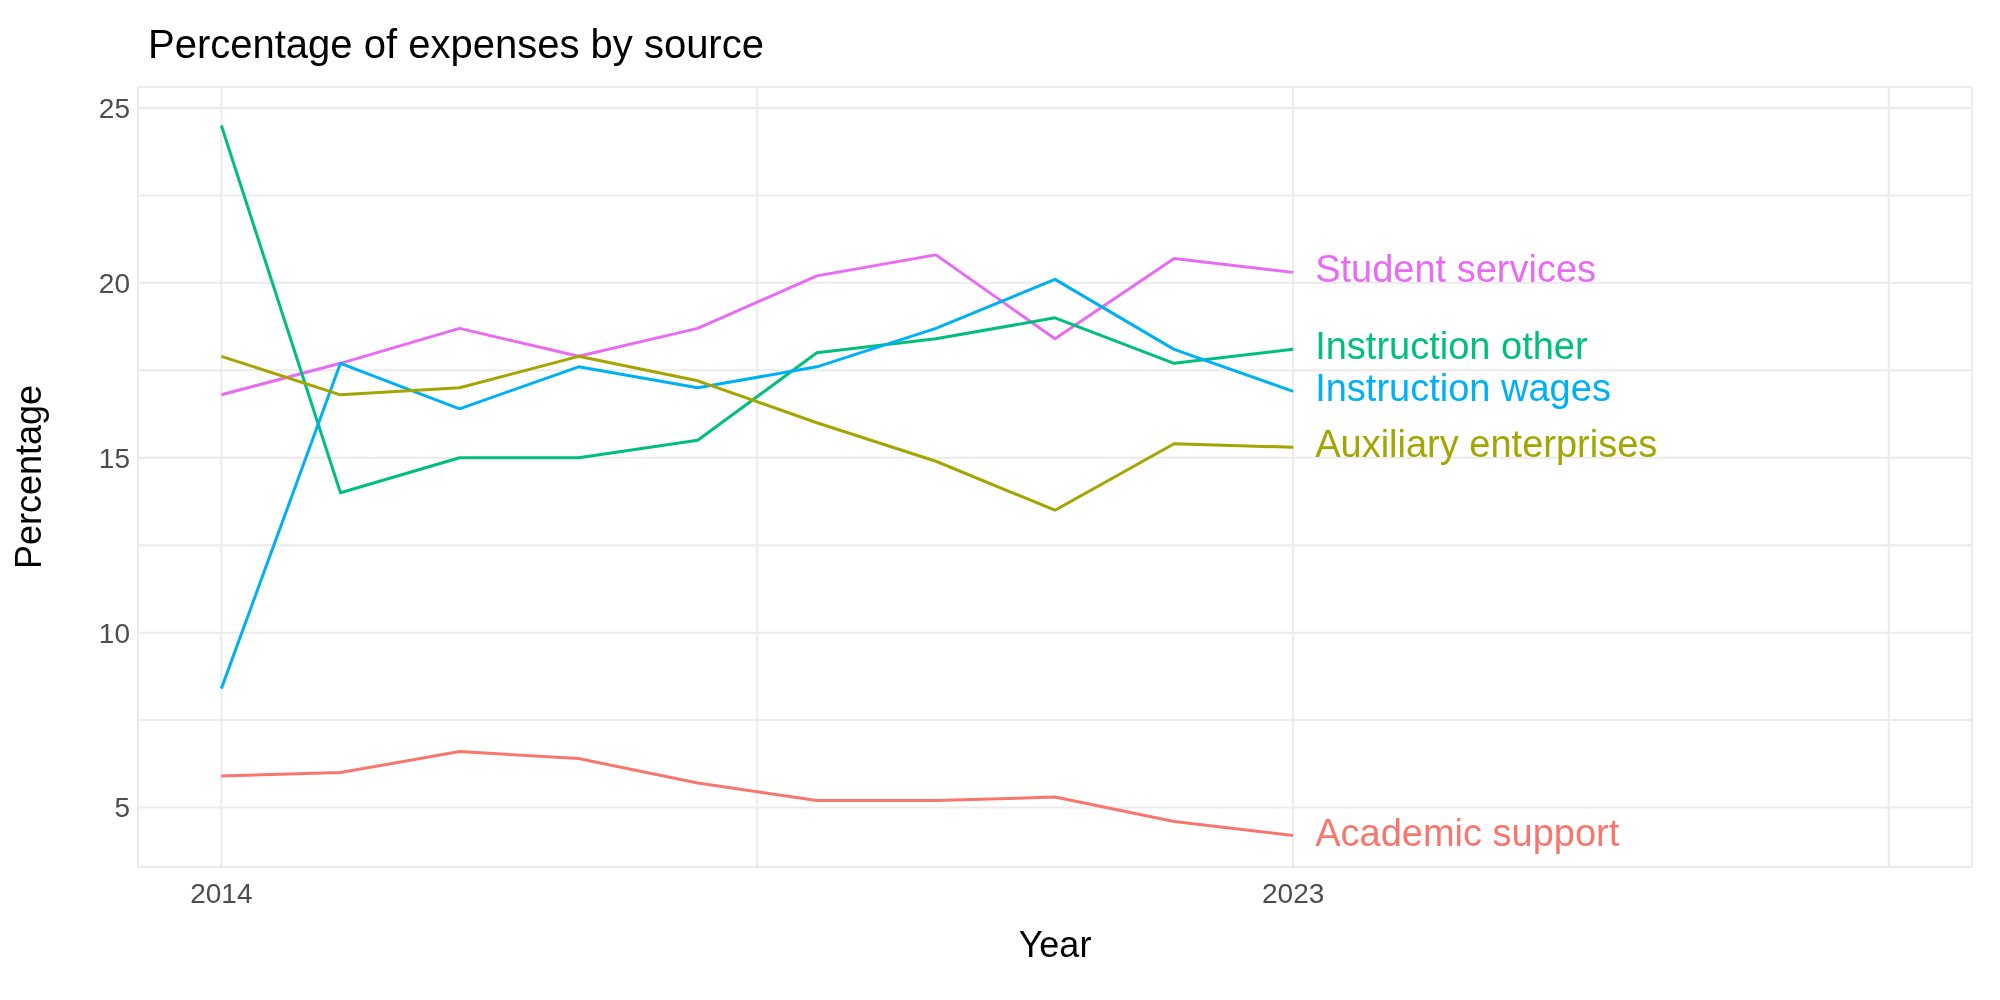 Image resolution: width=2000 pixels, height=1000 pixels. I want to click on series-label: Academic support, so click(1467, 832).